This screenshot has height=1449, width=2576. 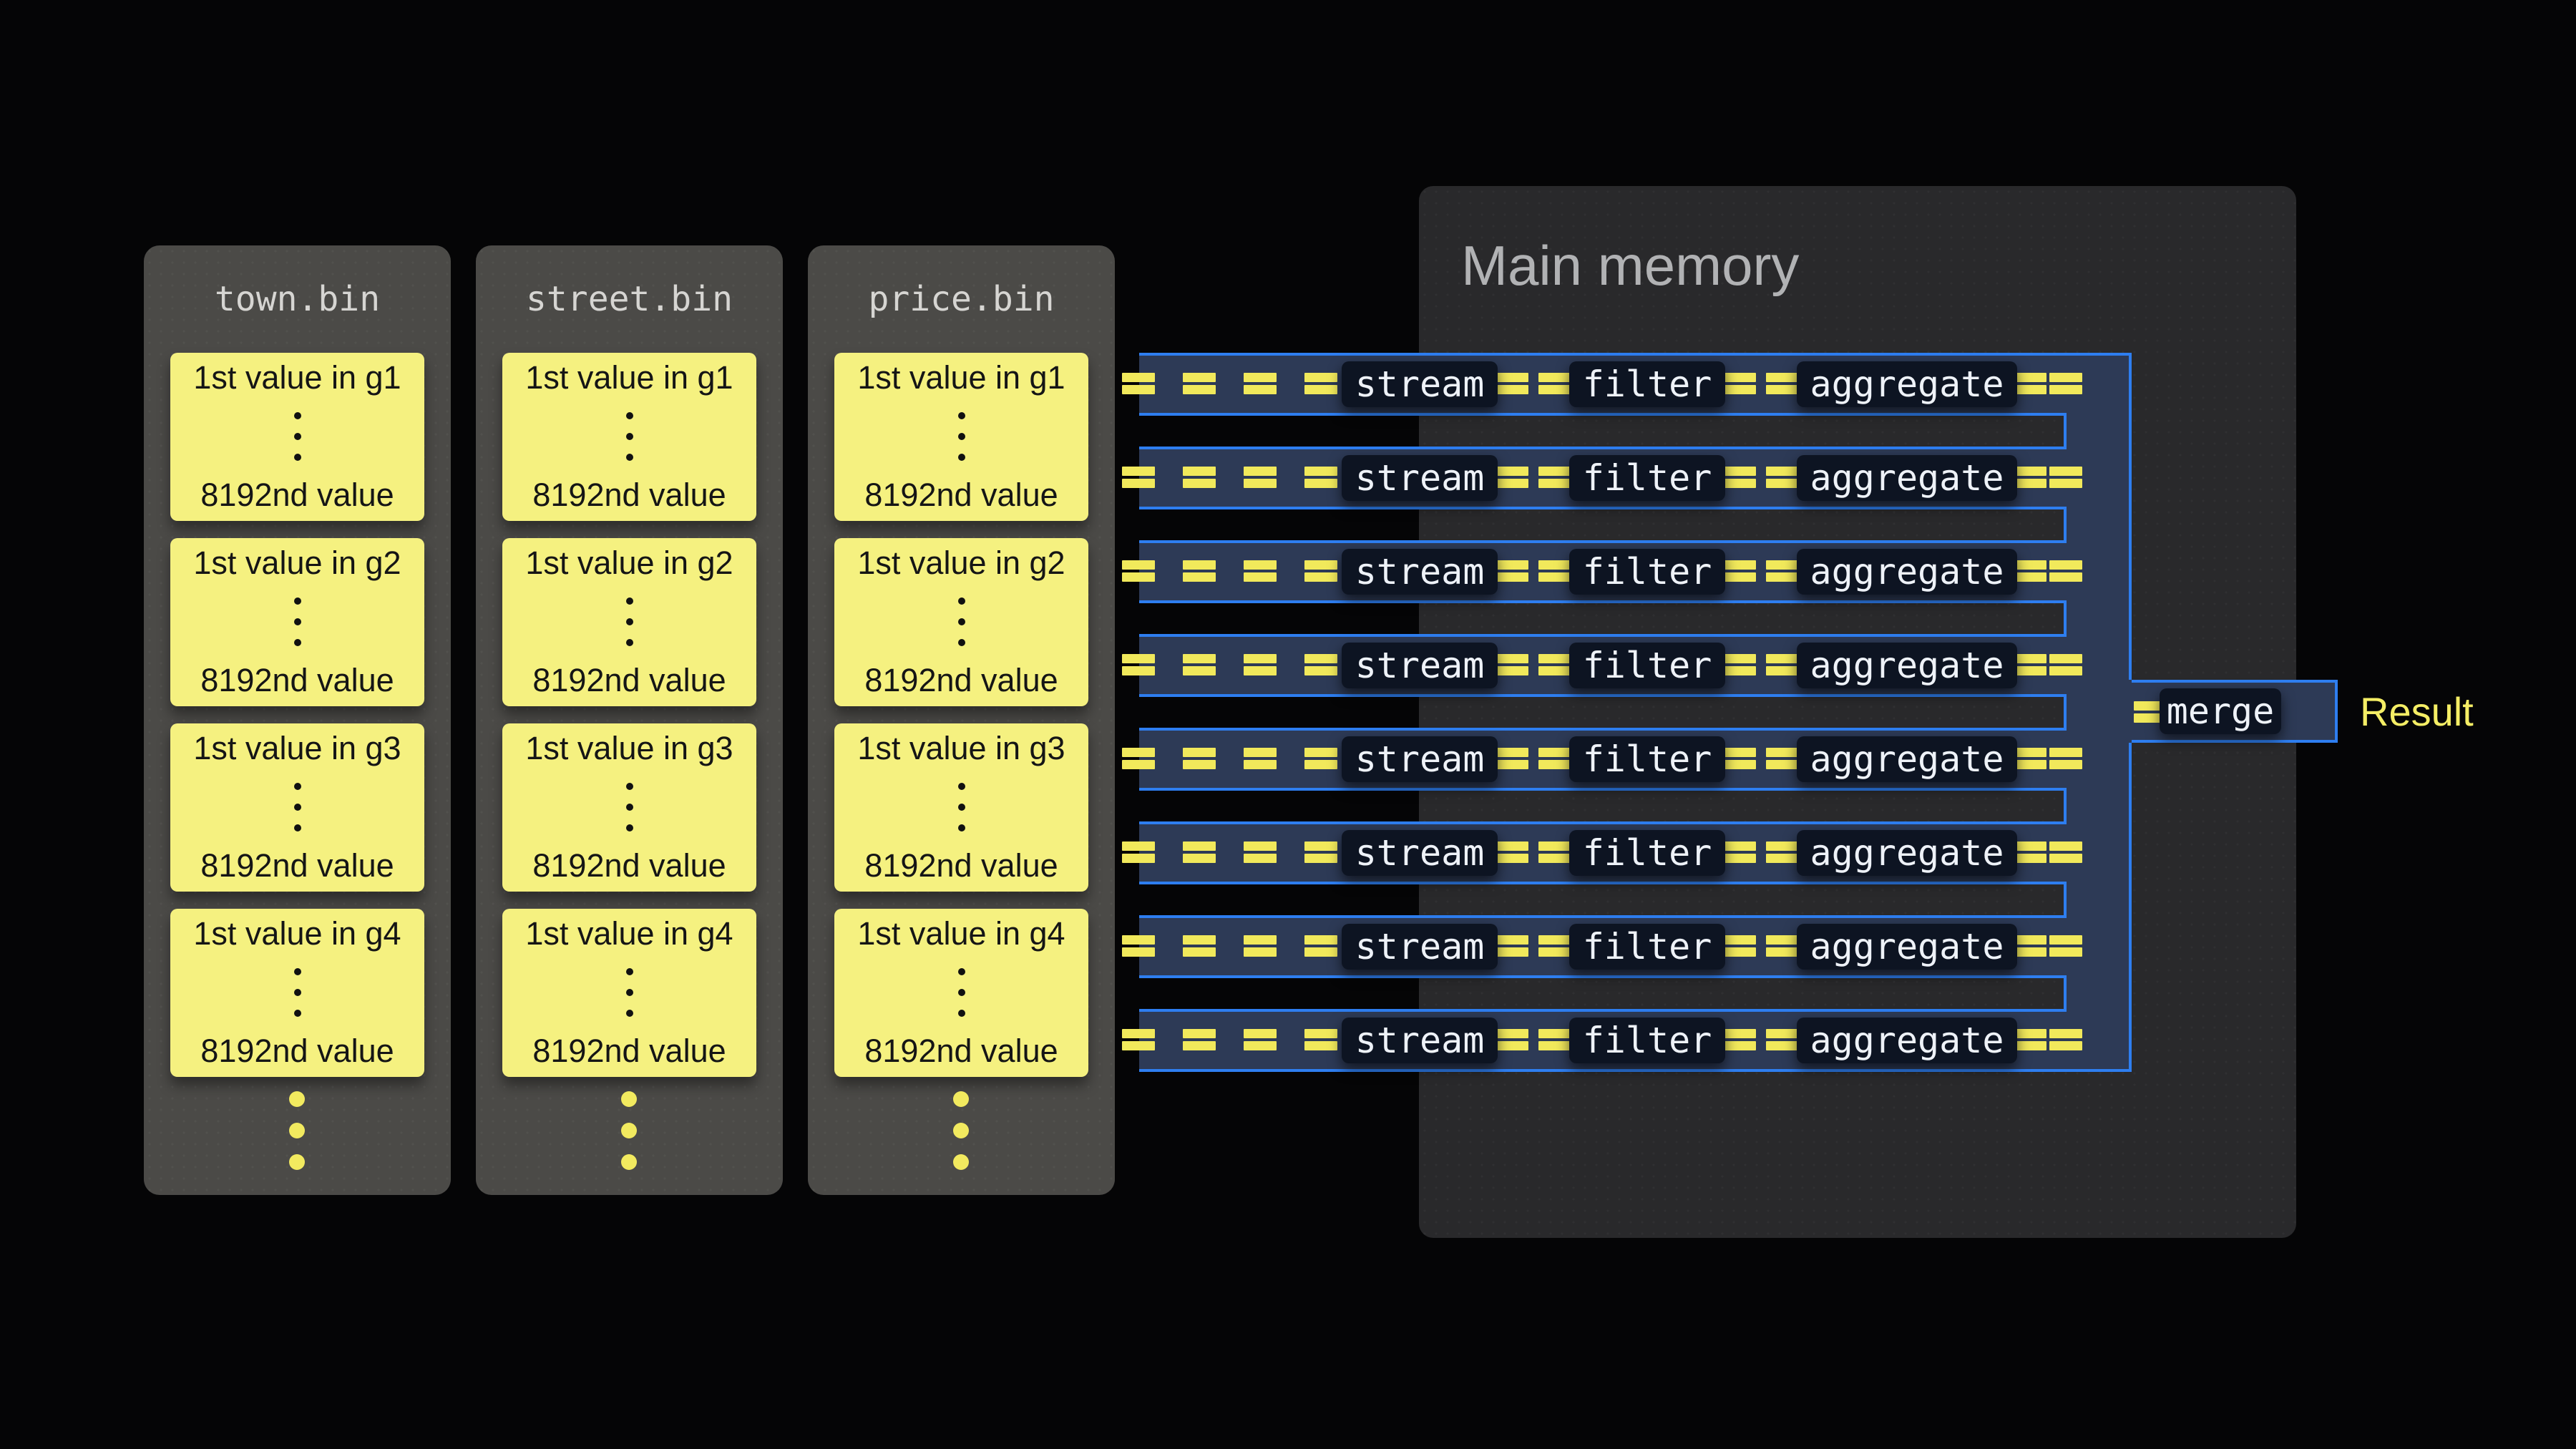 I want to click on value-group-card: 1st value in g4 8192nd value, so click(x=629, y=993).